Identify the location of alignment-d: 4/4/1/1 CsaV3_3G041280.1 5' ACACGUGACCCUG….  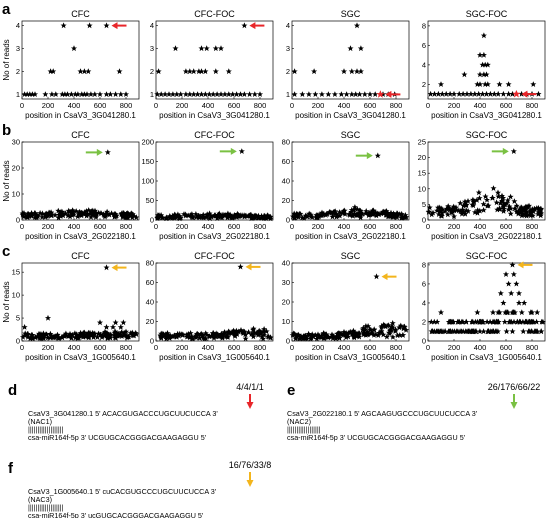
(146, 412).